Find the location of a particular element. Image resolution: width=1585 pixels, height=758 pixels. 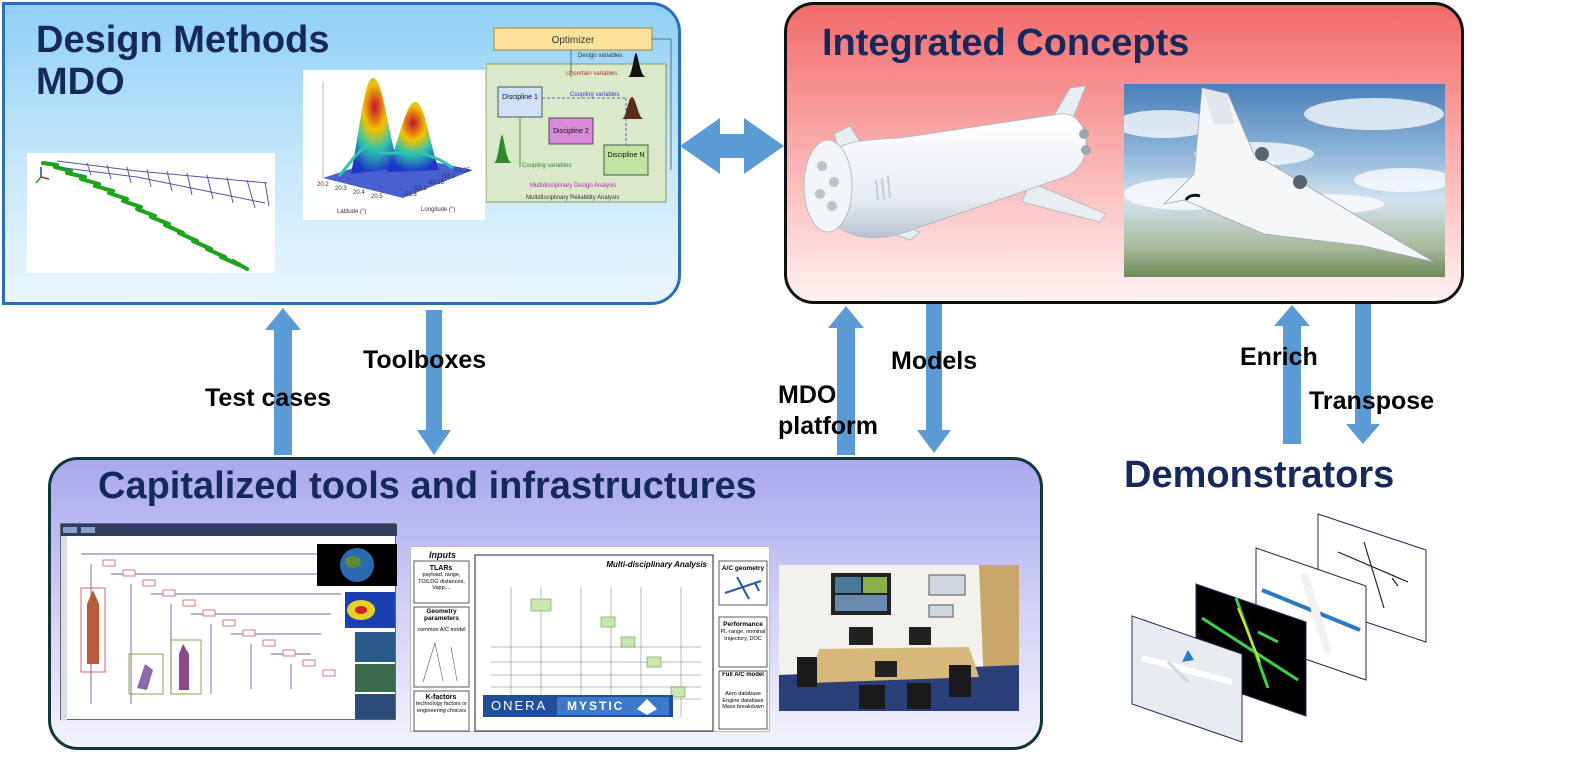

mystic-inputs-label: Inputs is located at coordinates (442, 555).